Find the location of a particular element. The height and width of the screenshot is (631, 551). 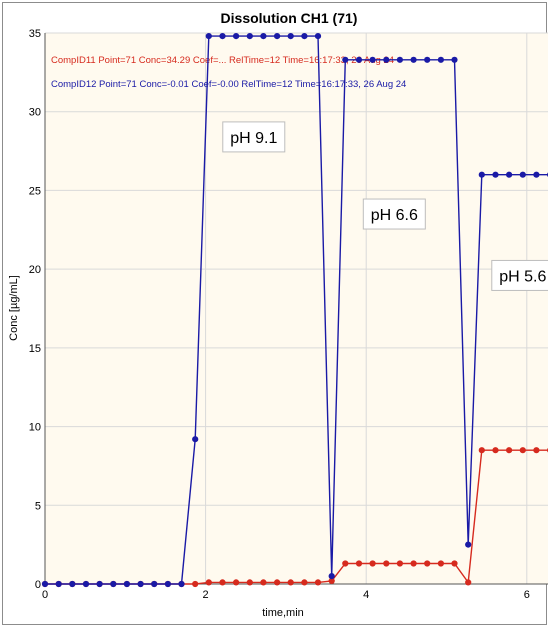

y-tick-label: 10 is located at coordinates (35, 428).